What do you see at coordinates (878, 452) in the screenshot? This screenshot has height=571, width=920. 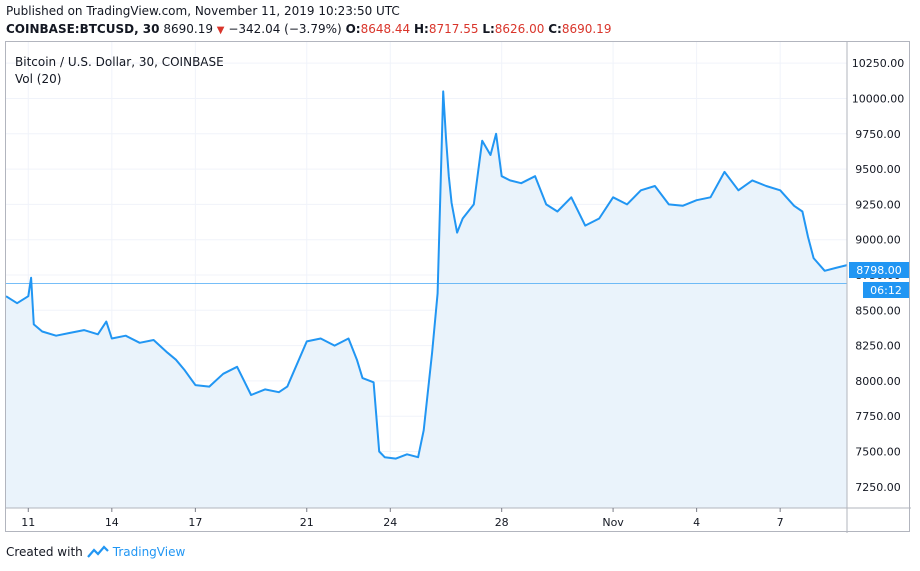 I see `y-tick-label: 7500.00` at bounding box center [878, 452].